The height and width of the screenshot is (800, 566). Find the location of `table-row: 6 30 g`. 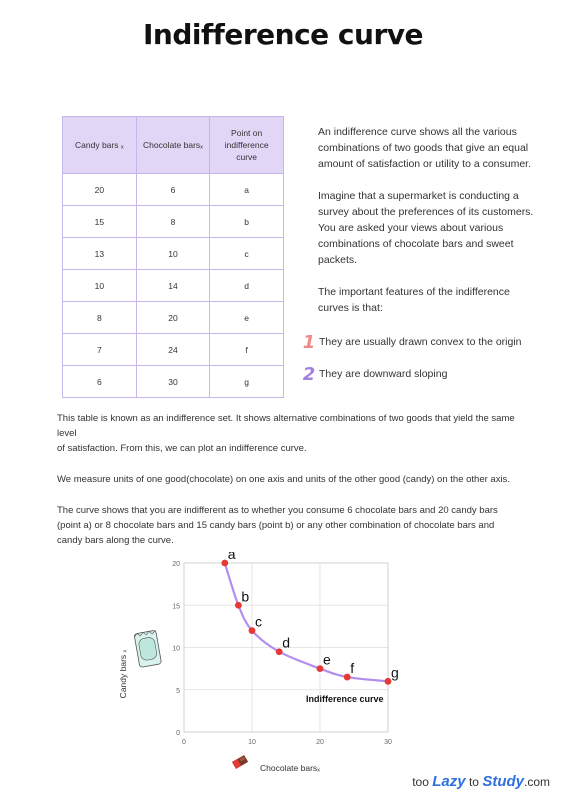

table-row: 6 30 g is located at coordinates (173, 381).